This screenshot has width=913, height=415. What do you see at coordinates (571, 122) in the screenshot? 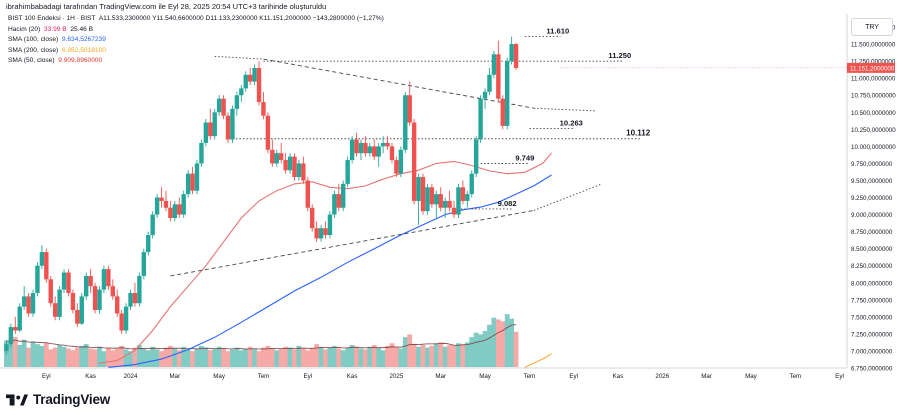
I see `level-label: 10.263` at bounding box center [571, 122].